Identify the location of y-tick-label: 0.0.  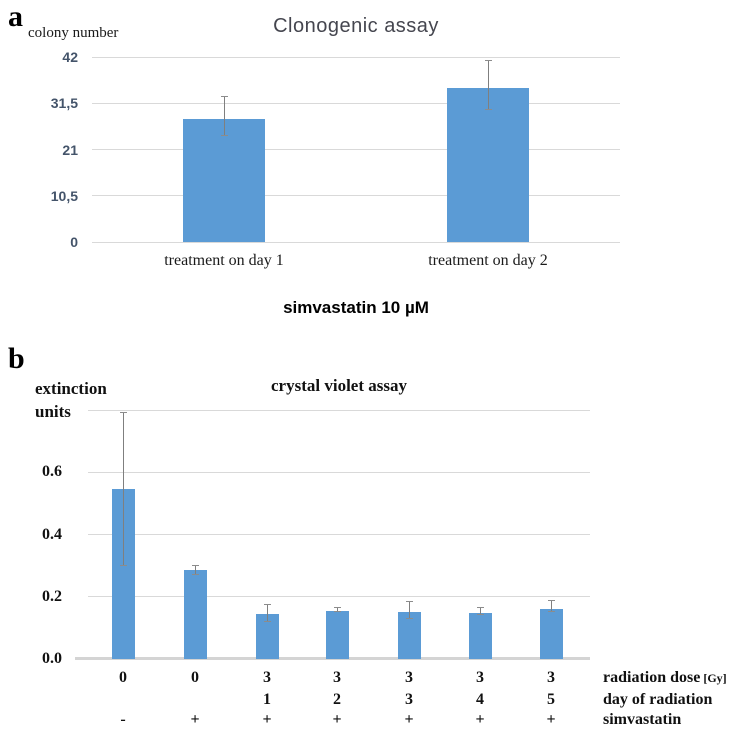
(52, 658).